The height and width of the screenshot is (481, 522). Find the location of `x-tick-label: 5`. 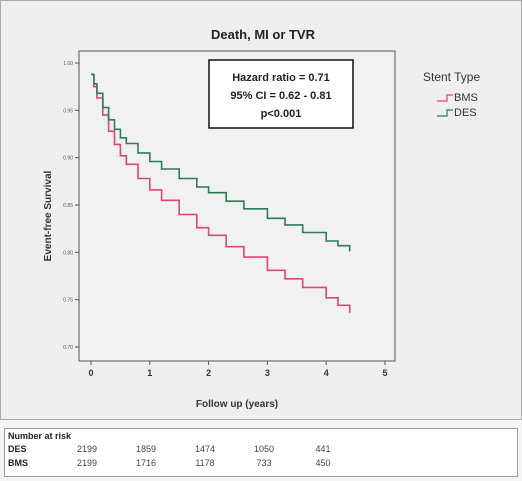

x-tick-label: 5 is located at coordinates (384, 373).